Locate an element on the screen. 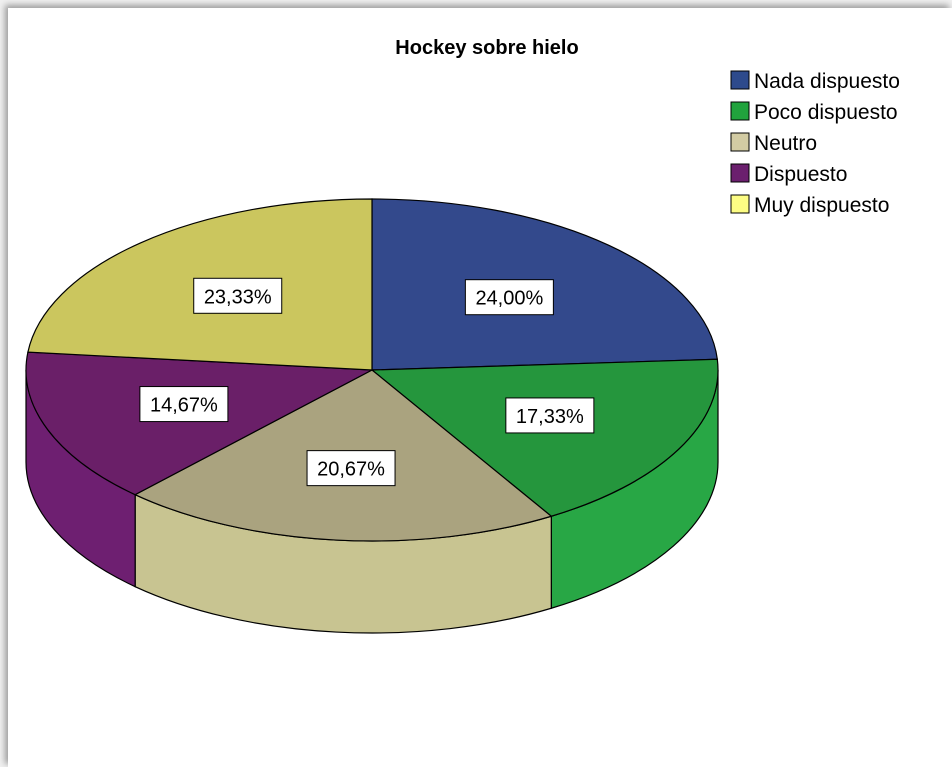 This screenshot has width=952, height=767. data-label-text: 14,67% is located at coordinates (184, 406).